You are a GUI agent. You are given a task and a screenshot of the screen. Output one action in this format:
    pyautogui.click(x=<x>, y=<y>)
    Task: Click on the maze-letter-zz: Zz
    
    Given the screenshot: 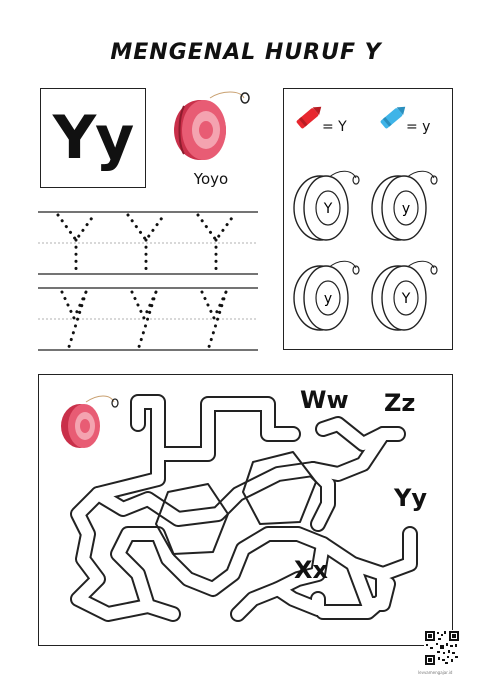 What is the action you would take?
    pyautogui.click(x=400, y=403)
    